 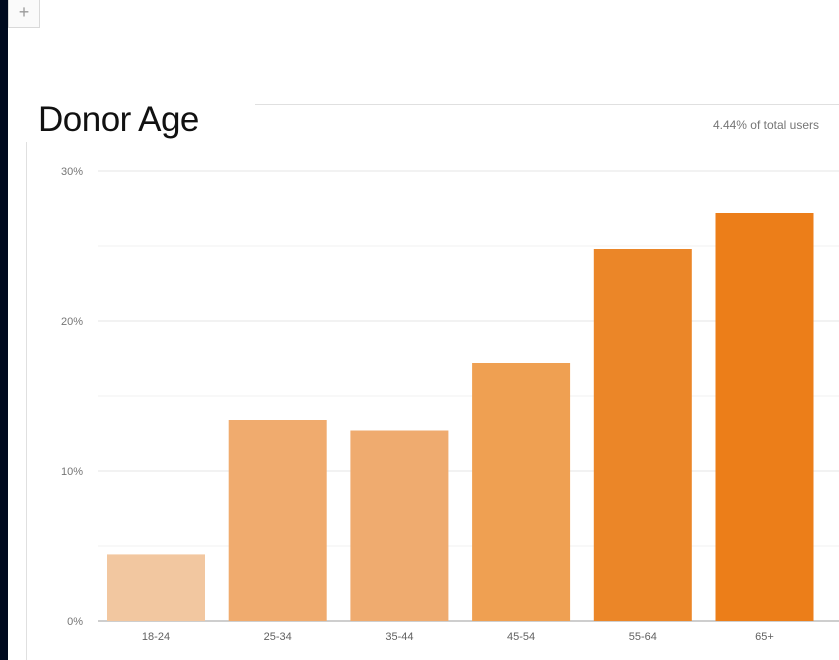 I want to click on card-title: Donor Age, so click(x=118, y=119).